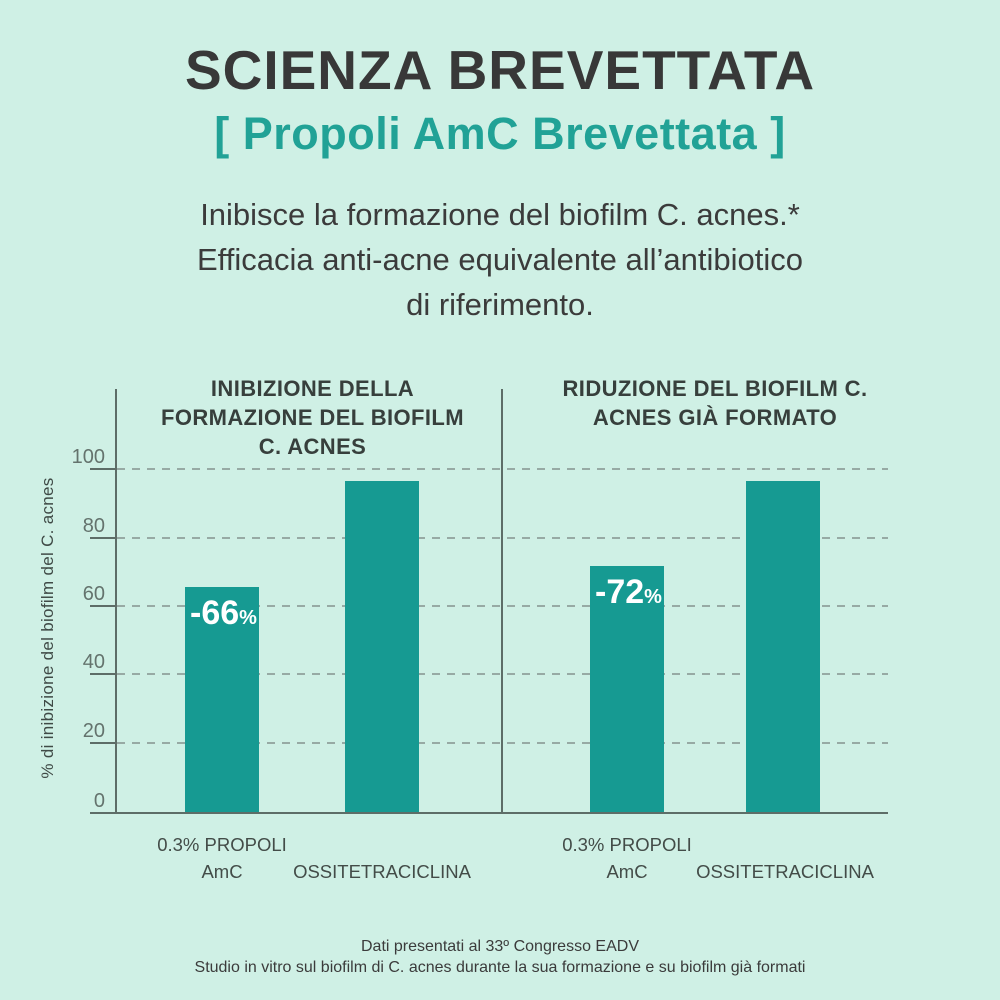 This screenshot has height=1000, width=1000. I want to click on left-chart-title-line-3: C. ACNES, so click(312, 446).